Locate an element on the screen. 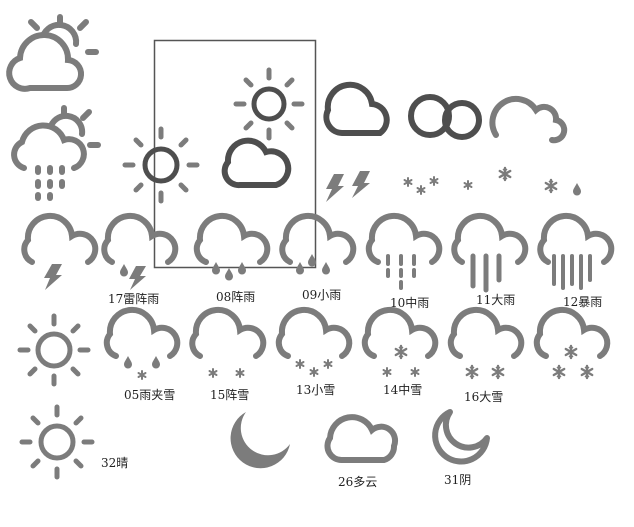 This screenshot has width=634, height=527. moon-filled-icon is located at coordinates (260, 440).